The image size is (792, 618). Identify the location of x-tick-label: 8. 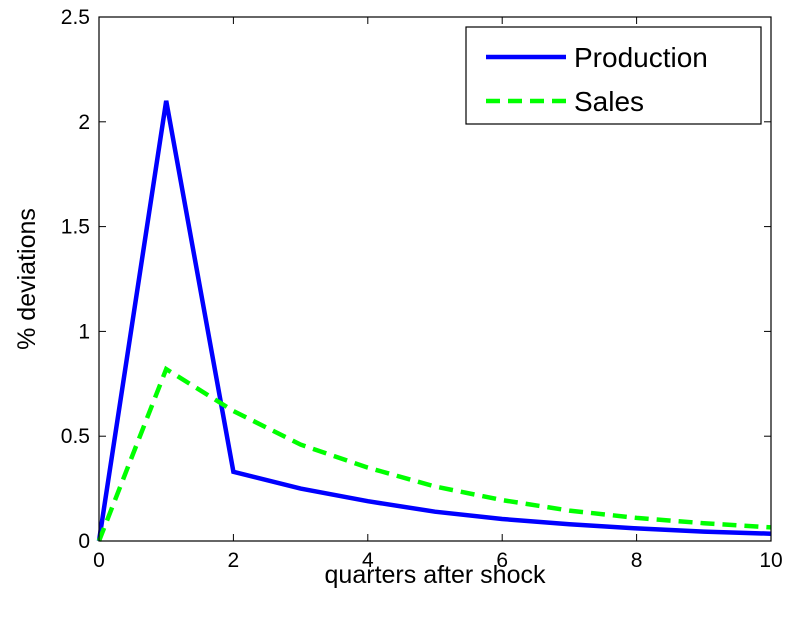
(637, 560).